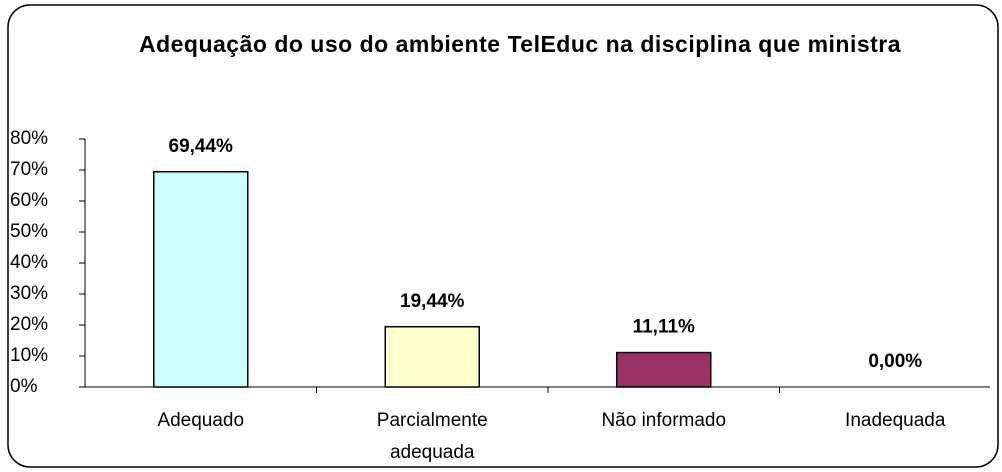 Image resolution: width=1002 pixels, height=472 pixels. I want to click on x-tick-label: Inadequada, so click(895, 420).